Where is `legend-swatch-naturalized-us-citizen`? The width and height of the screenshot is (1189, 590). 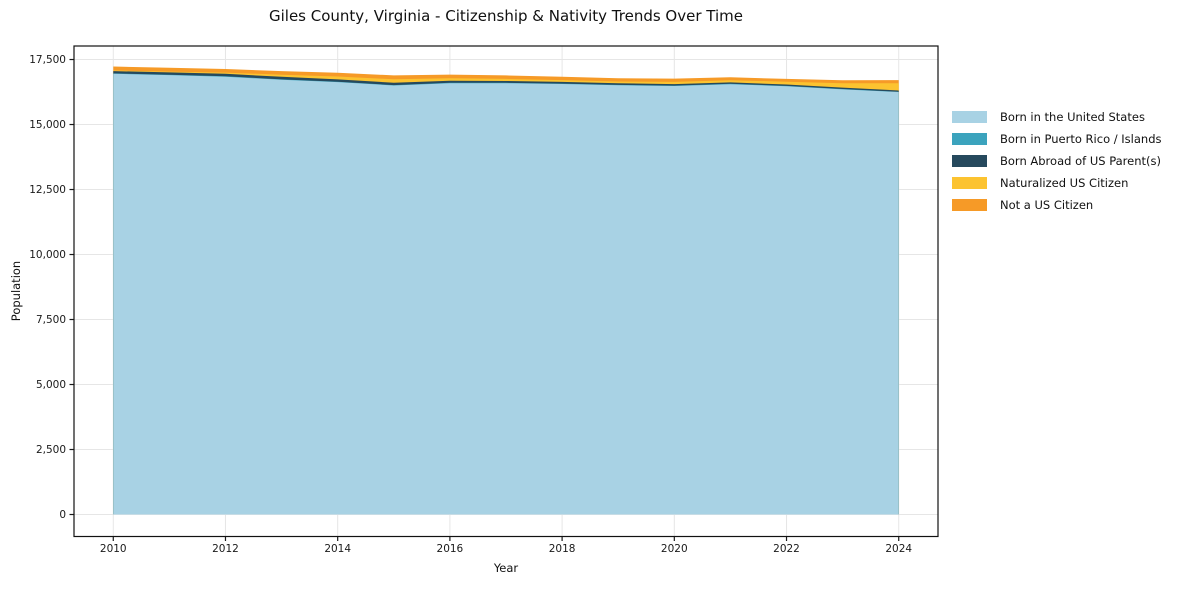
legend-swatch-naturalized-us-citizen is located at coordinates (969, 183).